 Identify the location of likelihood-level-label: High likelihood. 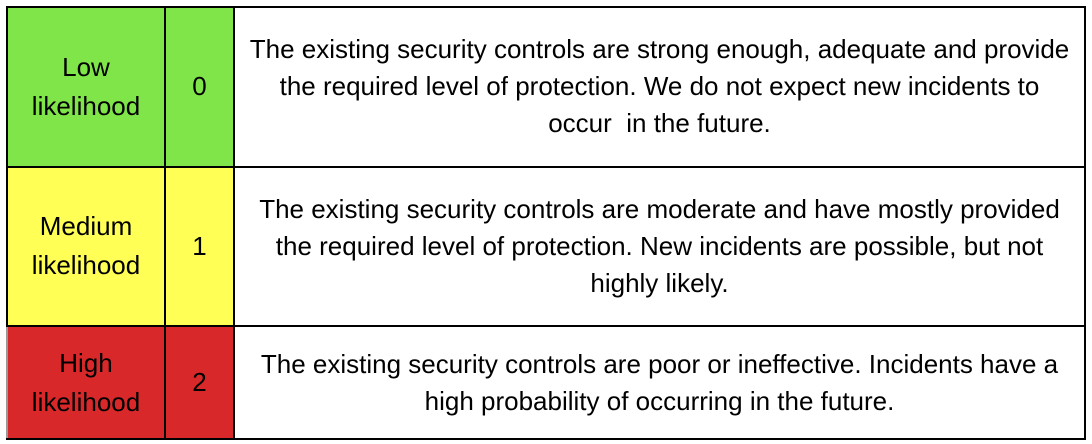
(86, 382).